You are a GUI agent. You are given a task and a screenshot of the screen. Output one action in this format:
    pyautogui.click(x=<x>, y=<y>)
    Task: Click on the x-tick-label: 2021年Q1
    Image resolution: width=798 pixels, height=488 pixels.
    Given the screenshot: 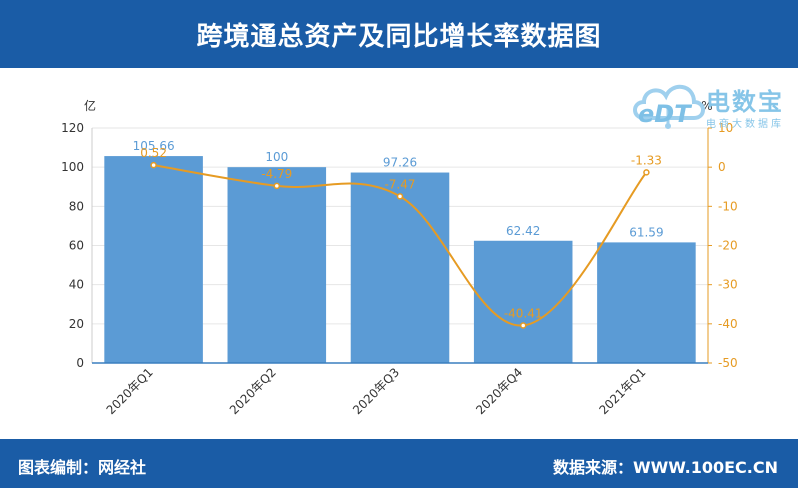 What is the action you would take?
    pyautogui.click(x=622, y=391)
    